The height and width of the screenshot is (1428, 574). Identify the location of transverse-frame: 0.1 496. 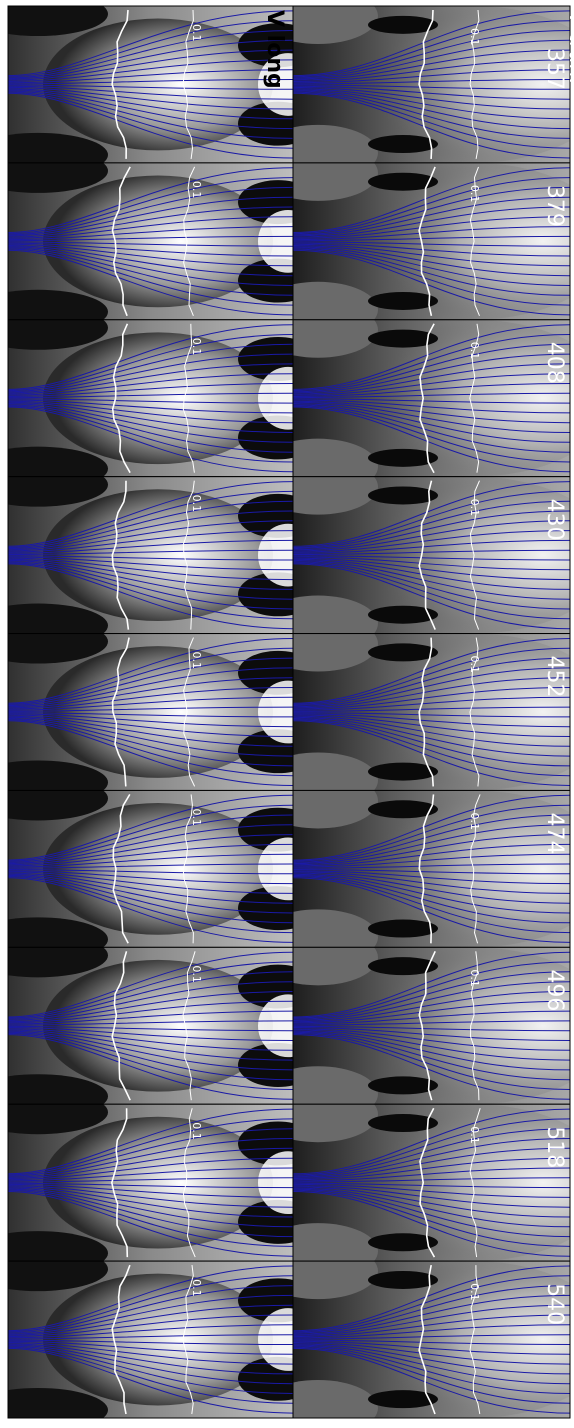
(431, 1025).